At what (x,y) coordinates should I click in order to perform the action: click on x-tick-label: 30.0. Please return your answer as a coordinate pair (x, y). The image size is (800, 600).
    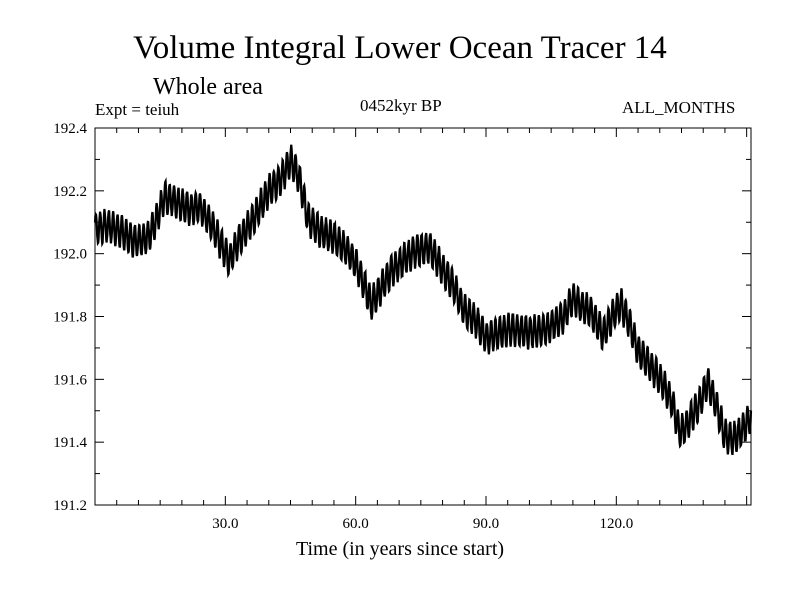
    Looking at the image, I should click on (225, 524).